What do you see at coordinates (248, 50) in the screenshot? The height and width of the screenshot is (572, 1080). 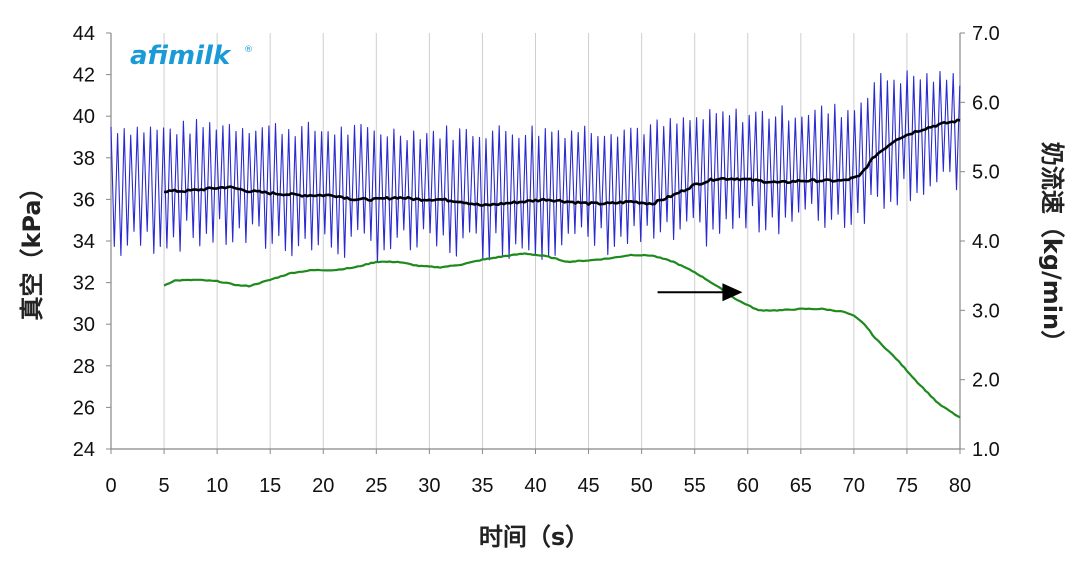 I see `logo-registered-mark: ®` at bounding box center [248, 50].